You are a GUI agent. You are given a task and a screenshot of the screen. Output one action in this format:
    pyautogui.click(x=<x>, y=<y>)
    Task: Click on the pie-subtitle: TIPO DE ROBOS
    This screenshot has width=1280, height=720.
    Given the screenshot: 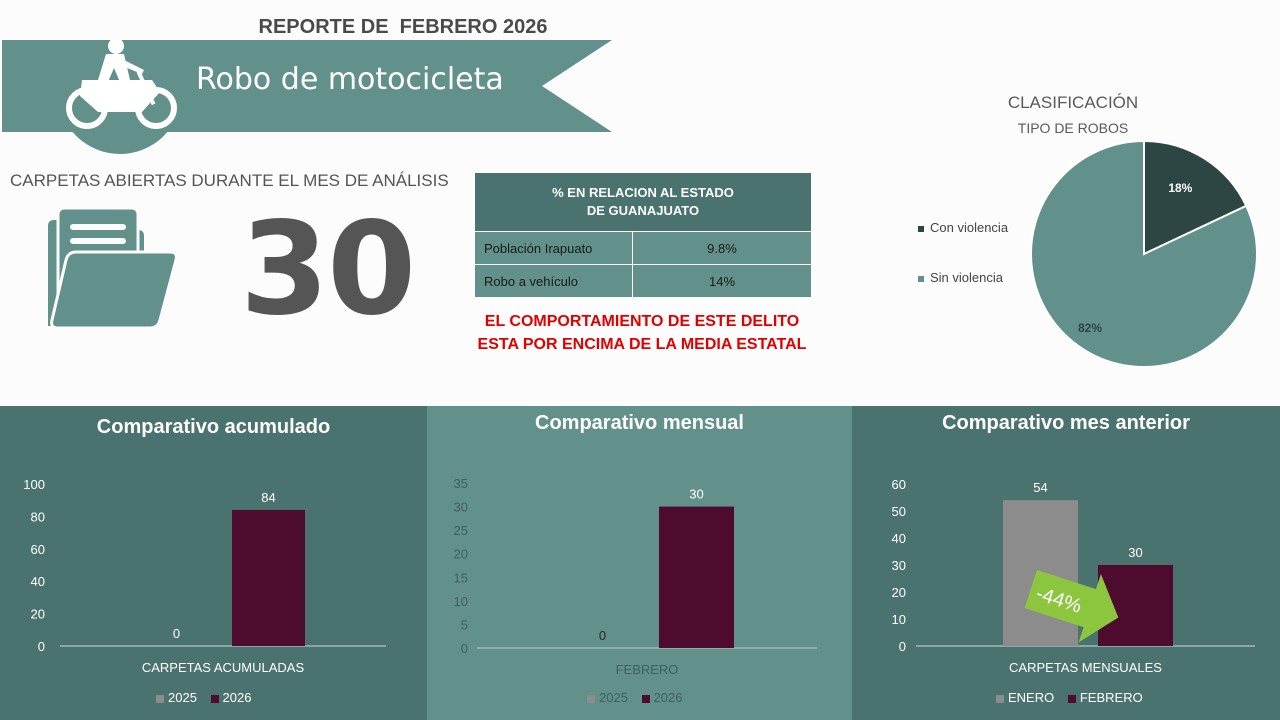 What is the action you would take?
    pyautogui.click(x=1073, y=128)
    